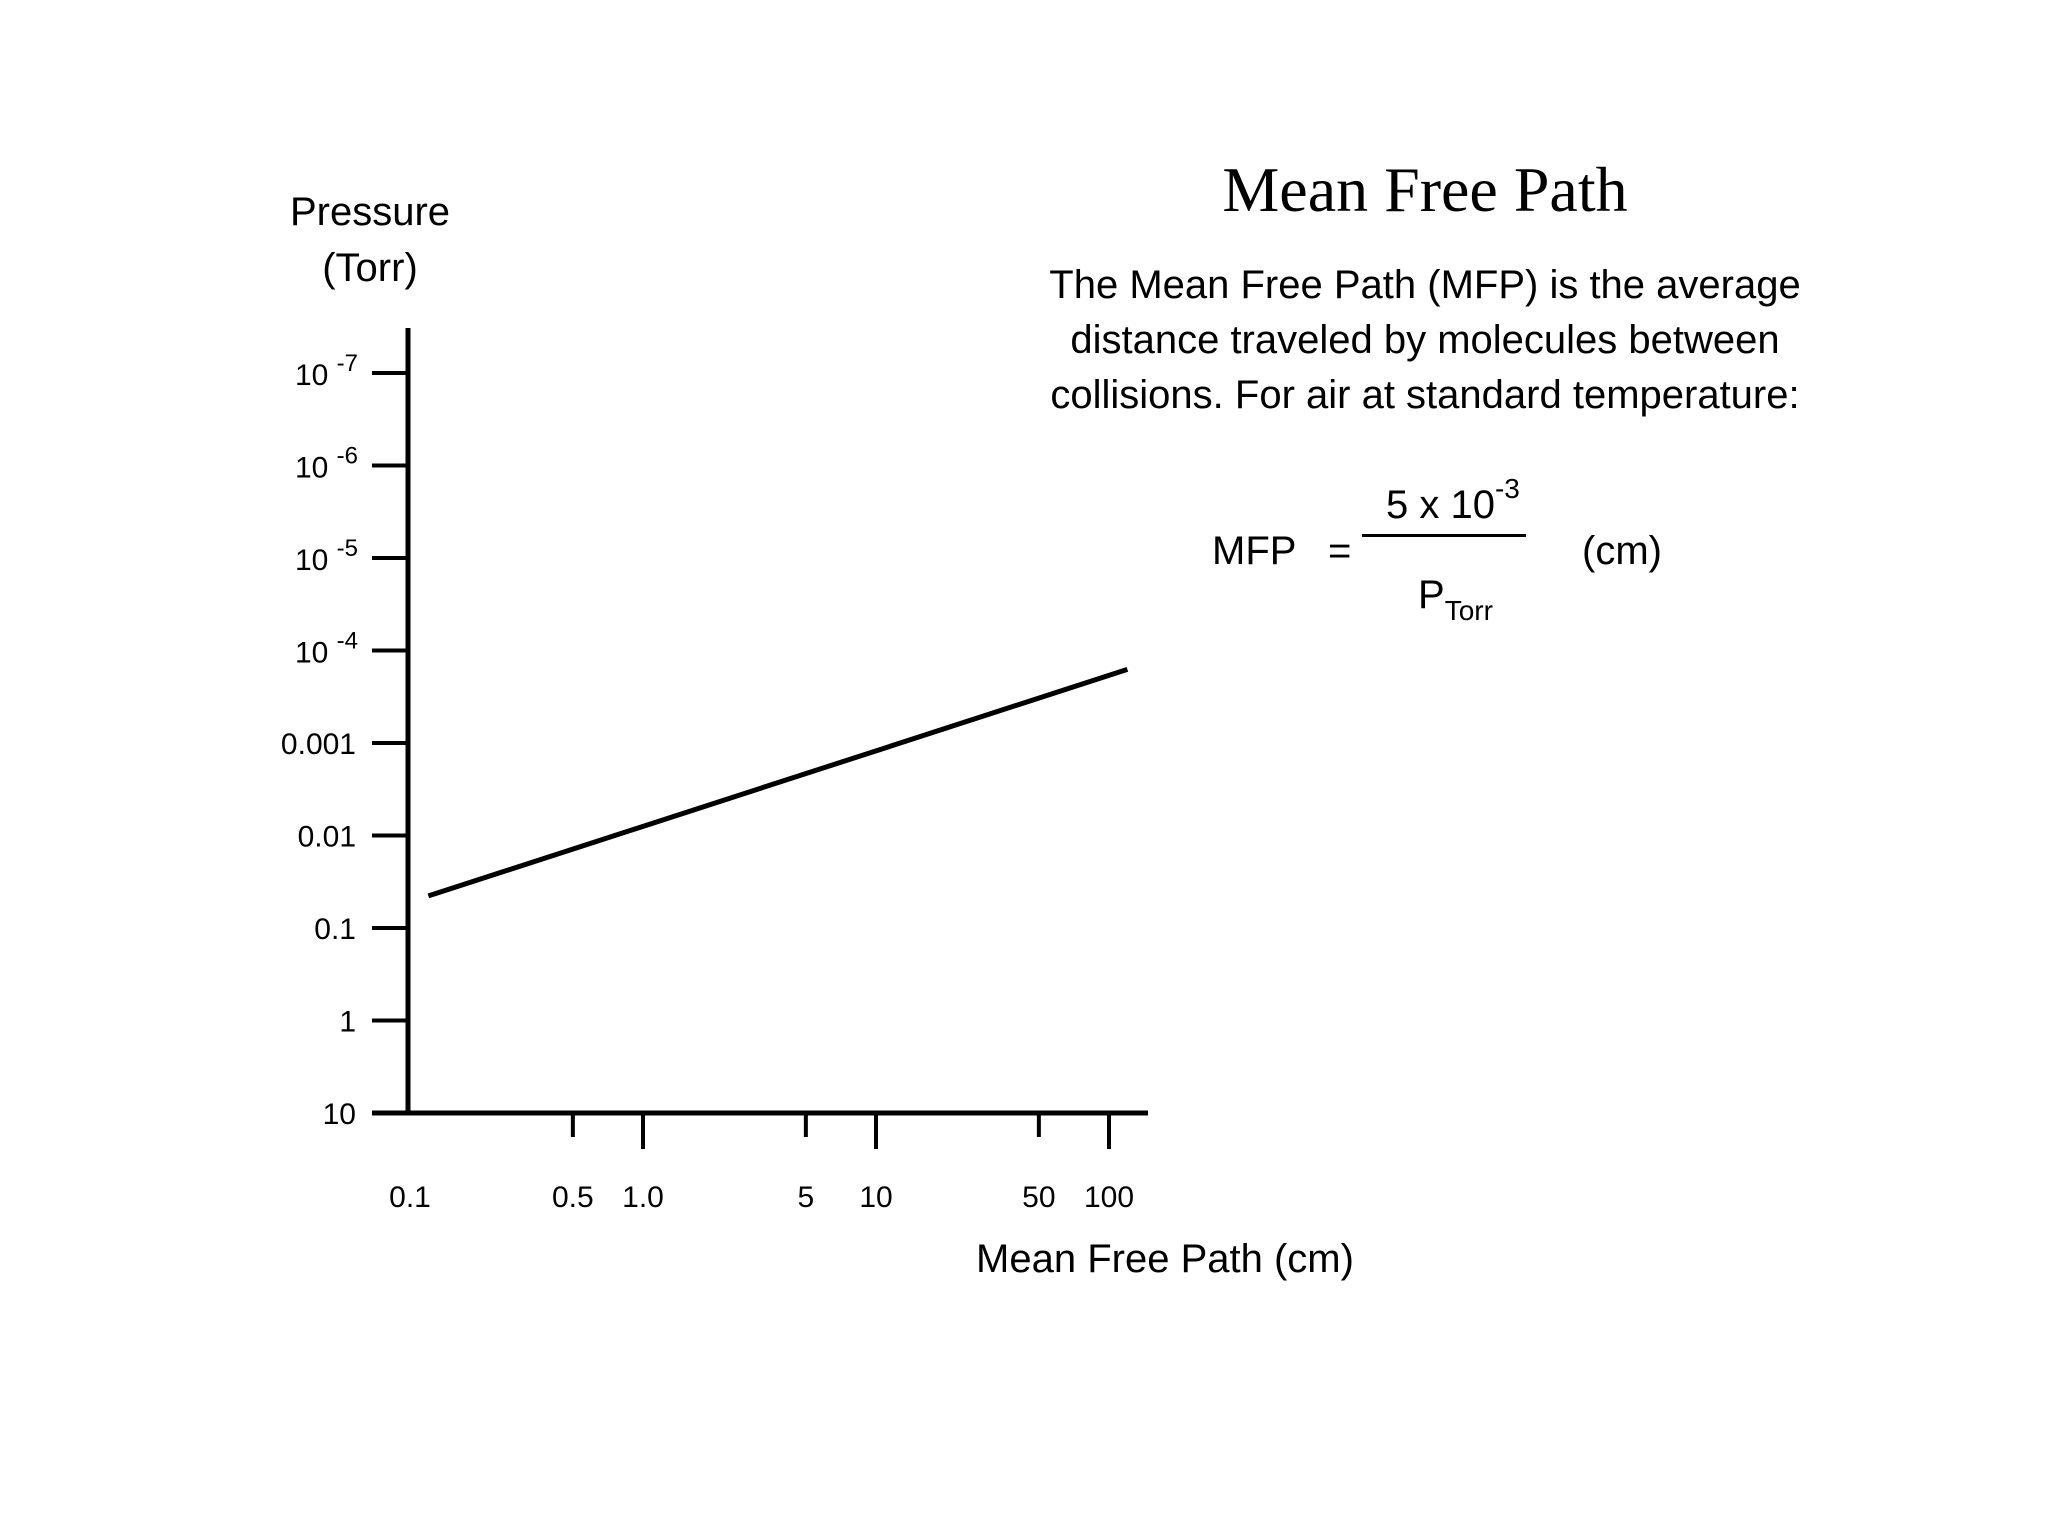  What do you see at coordinates (327, 837) in the screenshot?
I see `y-tick-label: 0.01` at bounding box center [327, 837].